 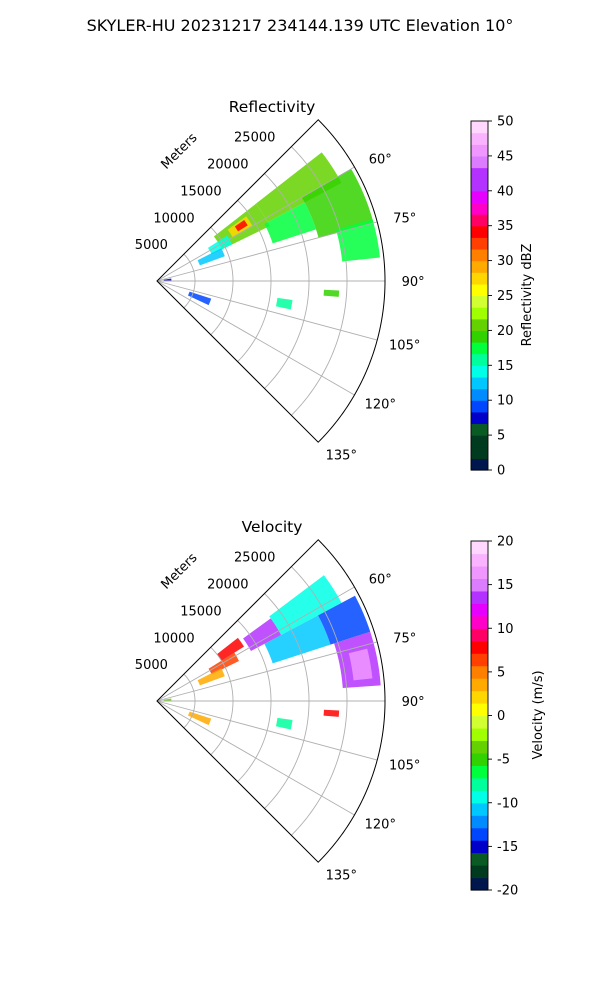 What do you see at coordinates (180, 571) in the screenshot?
I see `velocity-radial-label: Meters` at bounding box center [180, 571].